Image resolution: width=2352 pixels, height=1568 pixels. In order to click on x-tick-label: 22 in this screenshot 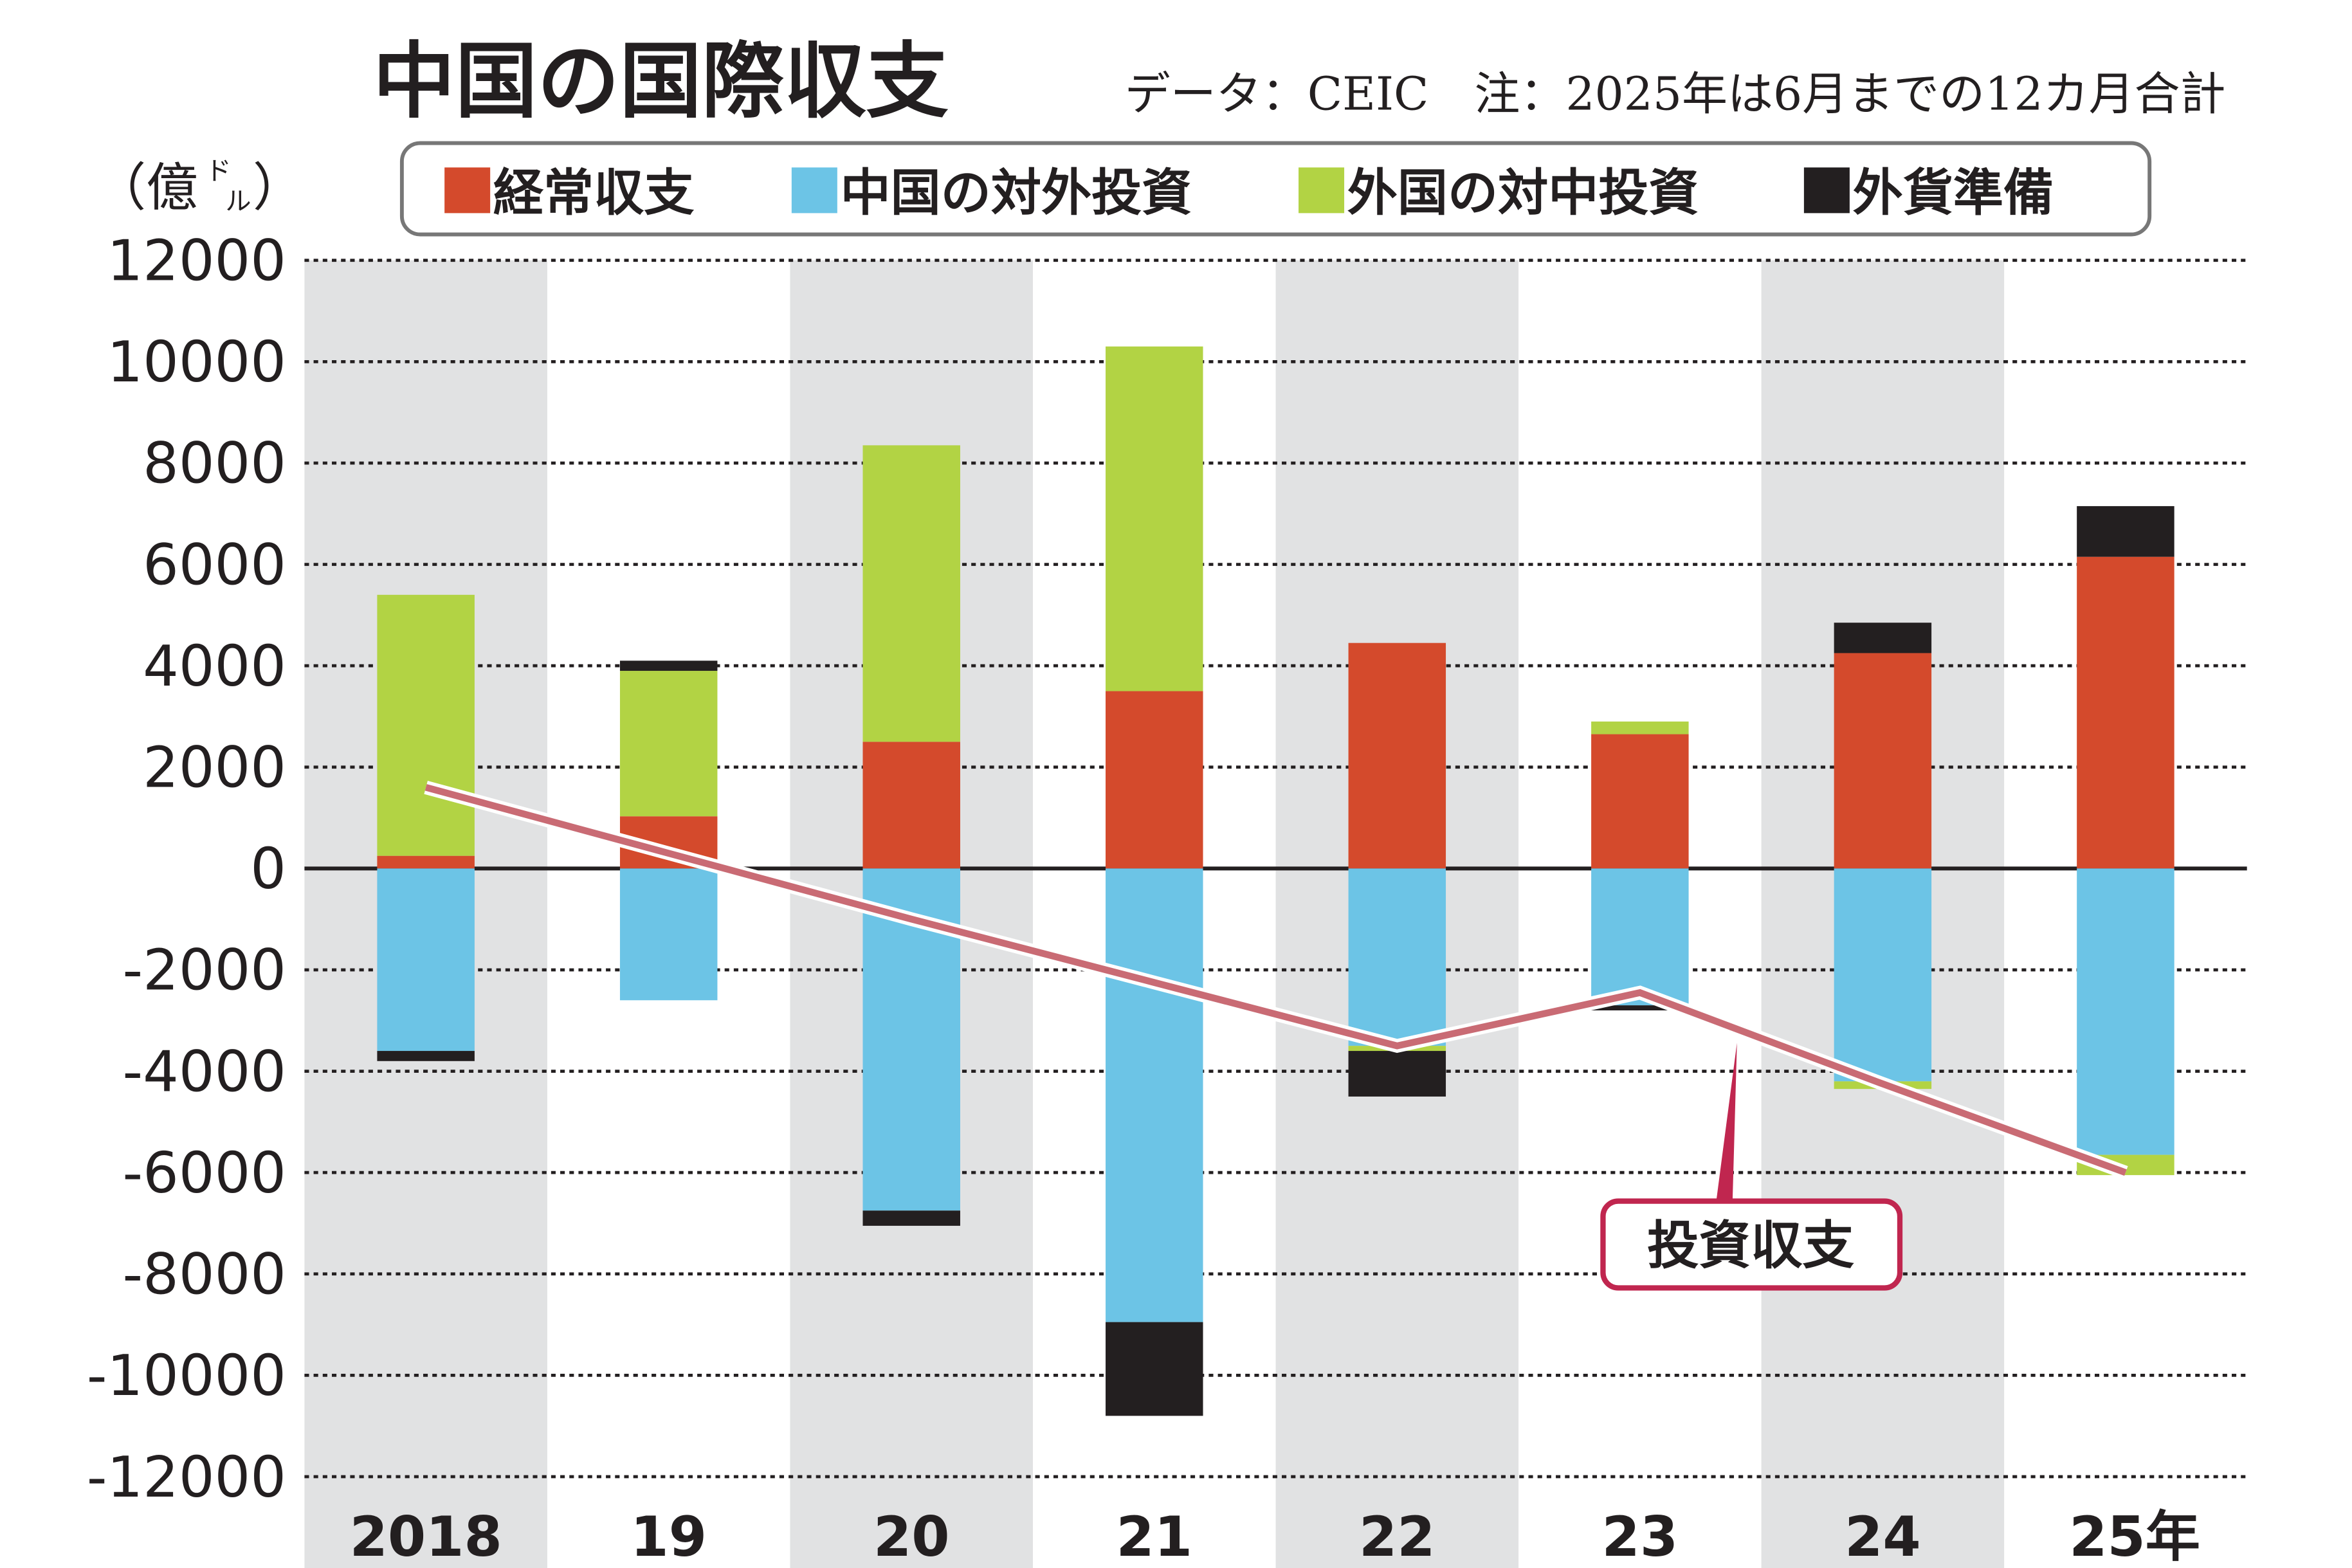, I will do `click(1397, 1537)`.